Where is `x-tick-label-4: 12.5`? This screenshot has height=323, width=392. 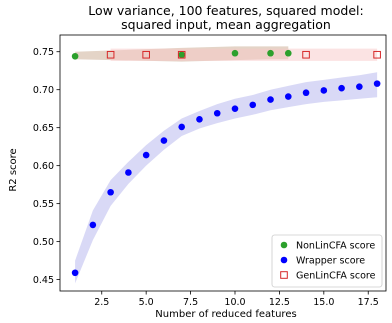
x-tick-label-4: 12.5 is located at coordinates (279, 302).